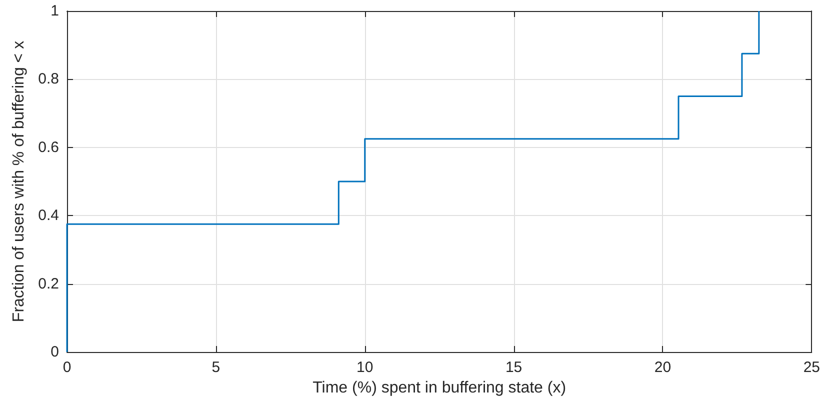 The height and width of the screenshot is (415, 823). Describe the element at coordinates (48, 79) in the screenshot. I see `y-tick-label: 0.8` at that location.